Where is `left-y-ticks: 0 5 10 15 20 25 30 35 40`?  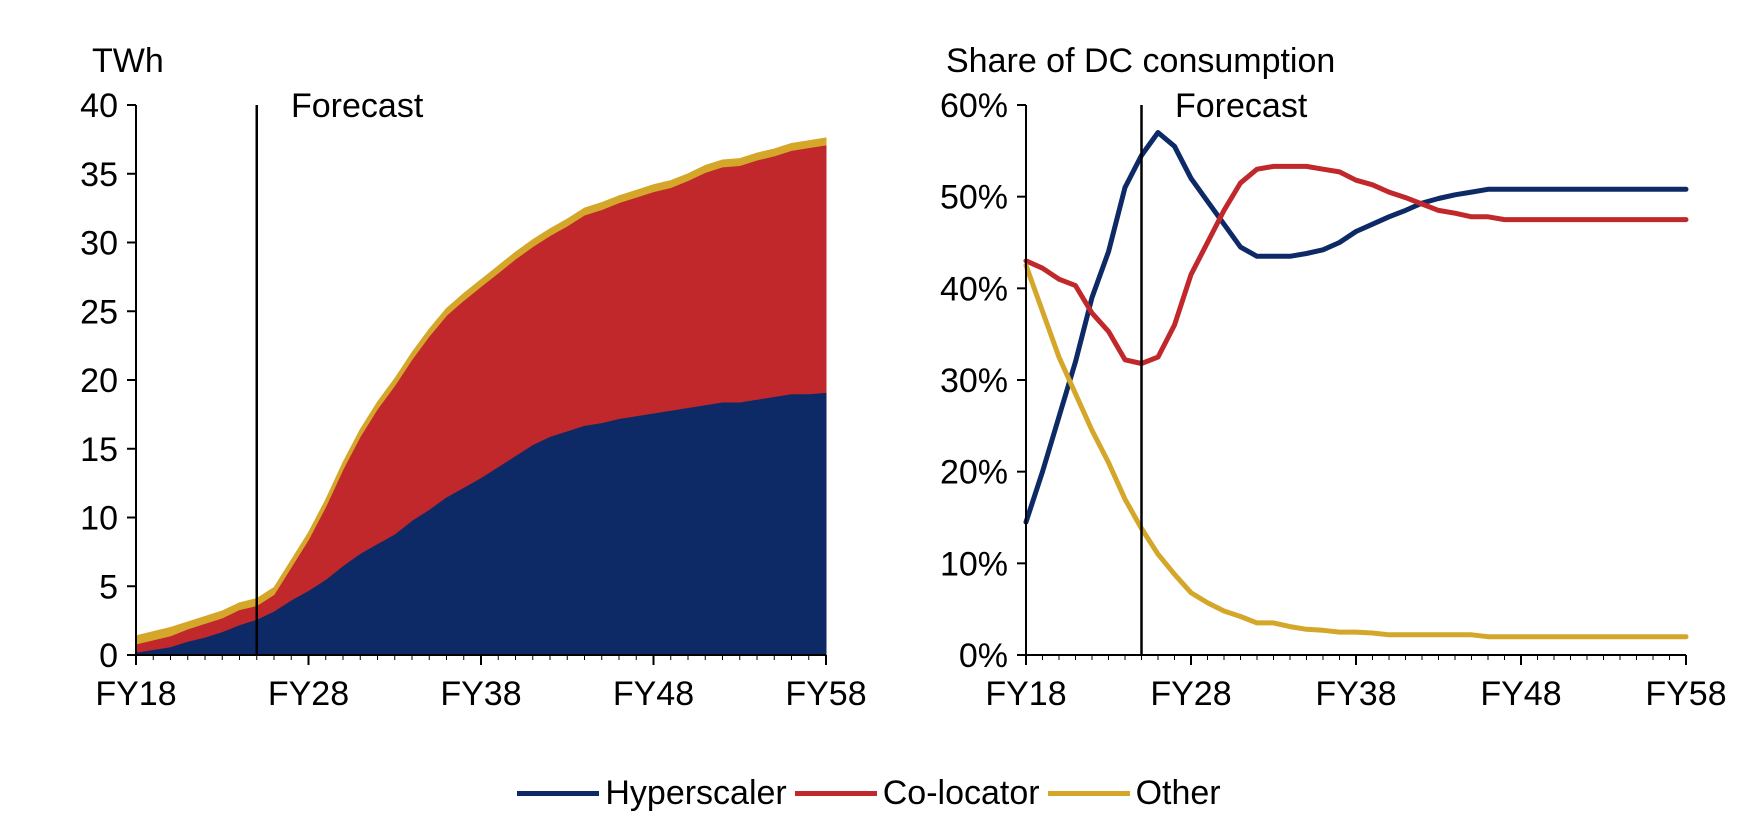 left-y-ticks: 0 5 10 15 20 25 30 35 40 is located at coordinates (108, 381).